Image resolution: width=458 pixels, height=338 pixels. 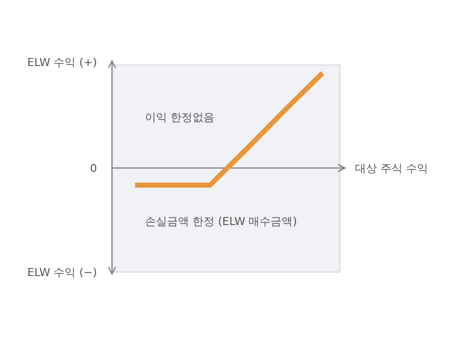 I want to click on annotation: 0, so click(x=93, y=169).